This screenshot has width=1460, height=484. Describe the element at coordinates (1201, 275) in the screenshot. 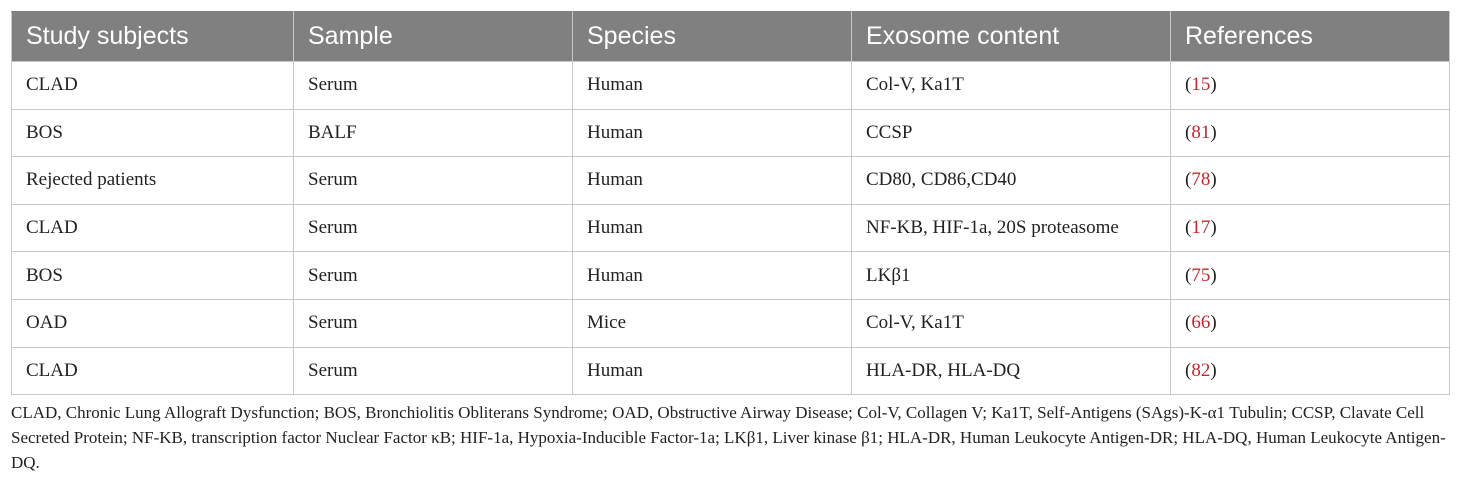

I see `reference-link: 75` at that location.